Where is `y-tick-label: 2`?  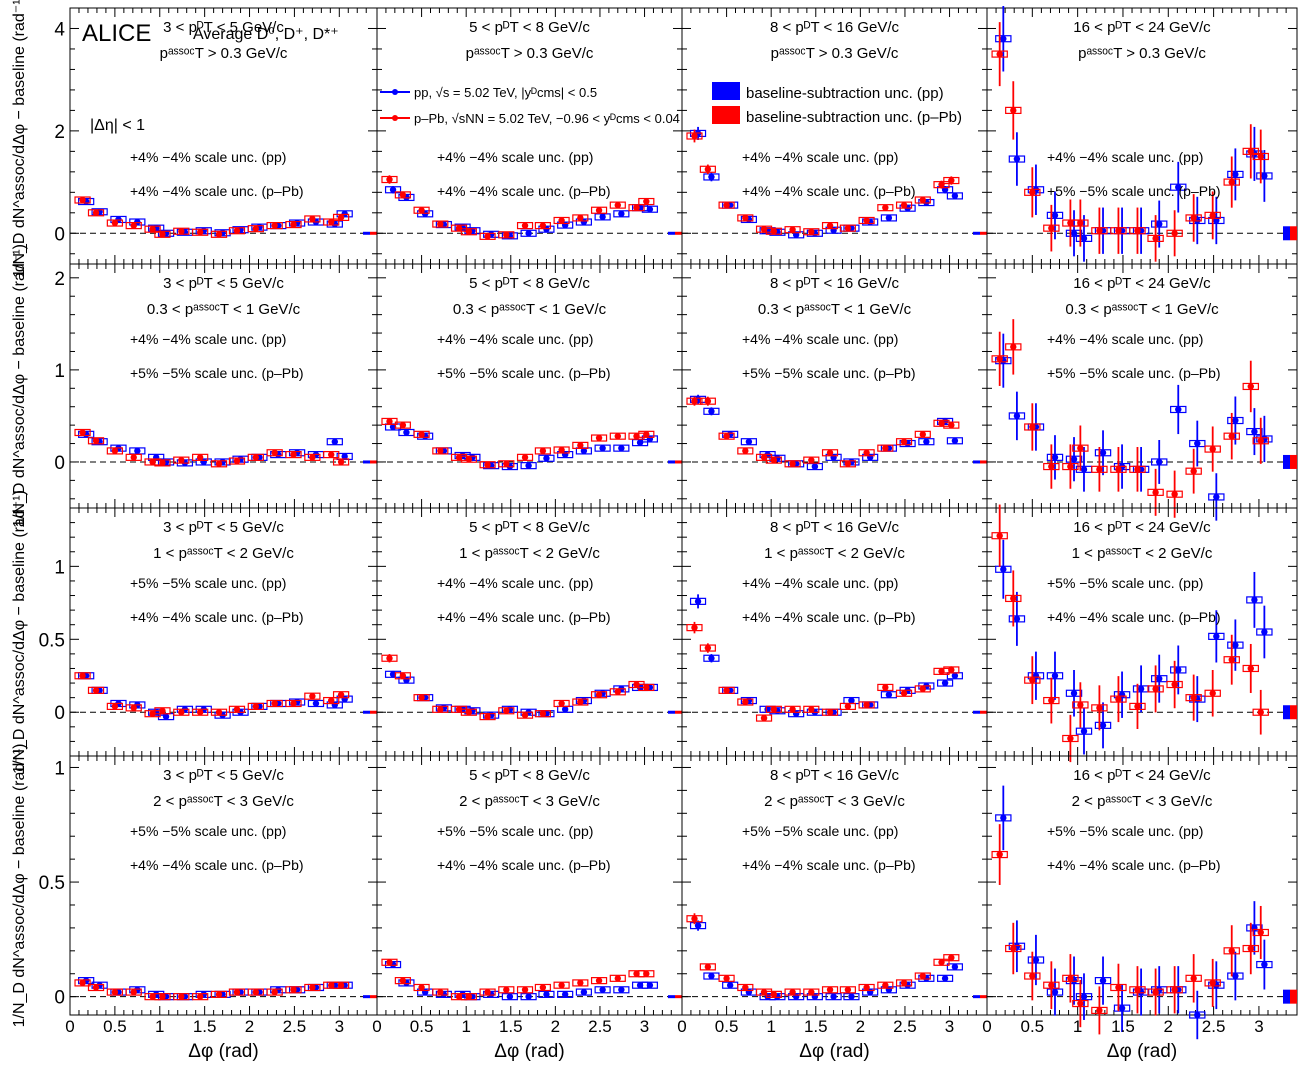
y-tick-label: 2 is located at coordinates (59, 132).